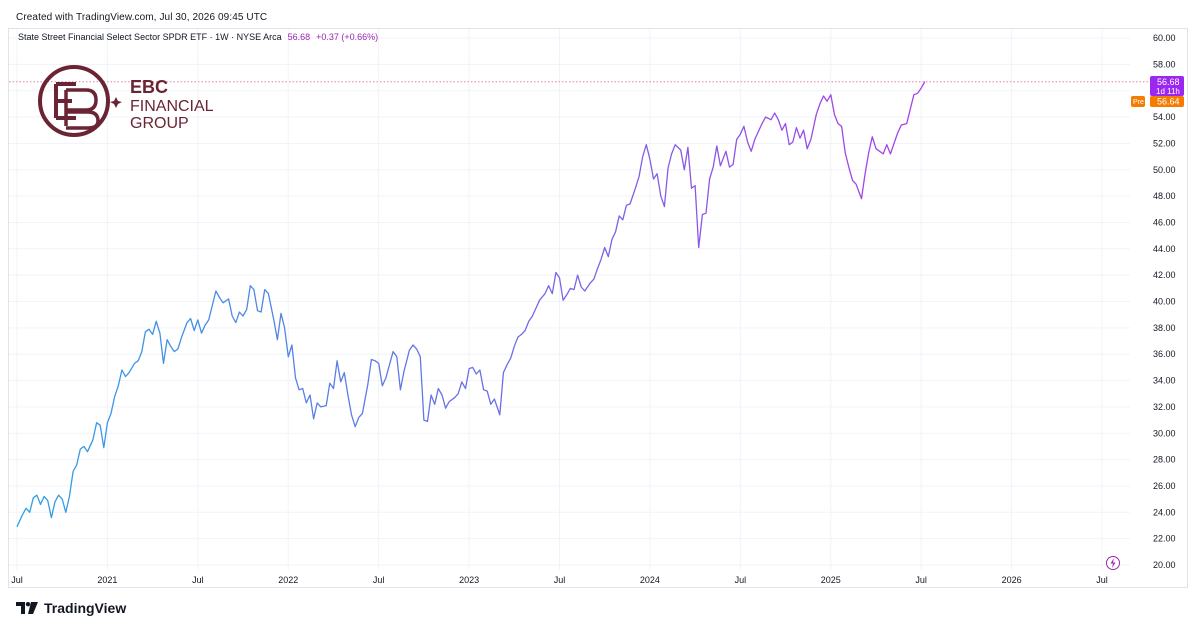 Image resolution: width=1200 pixels, height=637 pixels. What do you see at coordinates (1164, 38) in the screenshot?
I see `y-tick-label: 60.00` at bounding box center [1164, 38].